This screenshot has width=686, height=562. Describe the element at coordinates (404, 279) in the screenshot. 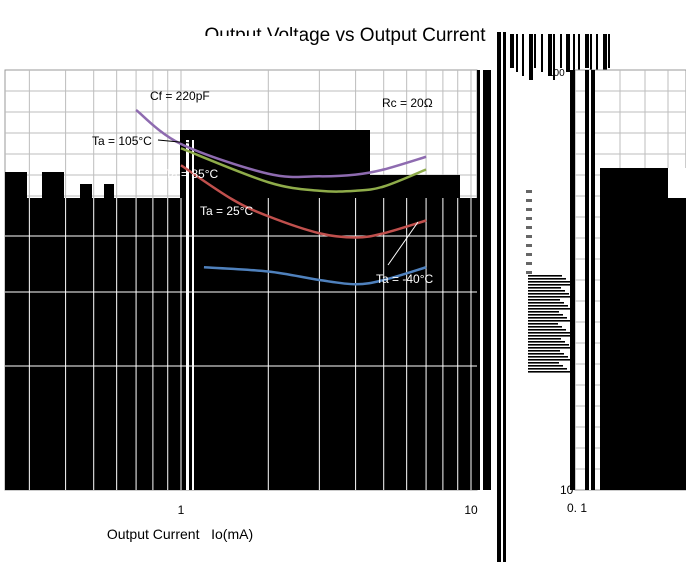

I see `annotation-ta-40: Ta = -40°C` at that location.